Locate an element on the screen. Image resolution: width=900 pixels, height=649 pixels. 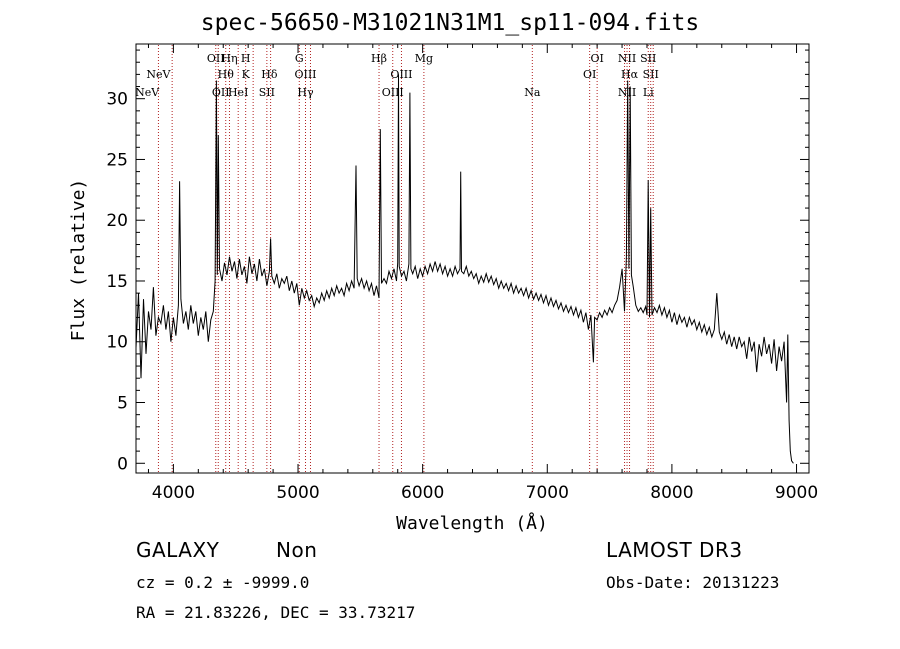
marker-label-0-2: H is located at coordinates (246, 58).